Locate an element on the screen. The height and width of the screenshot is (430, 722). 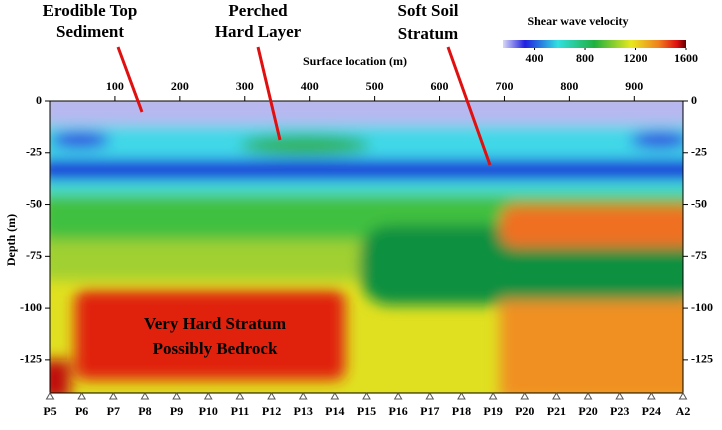
station-label: P13 is located at coordinates (303, 411).